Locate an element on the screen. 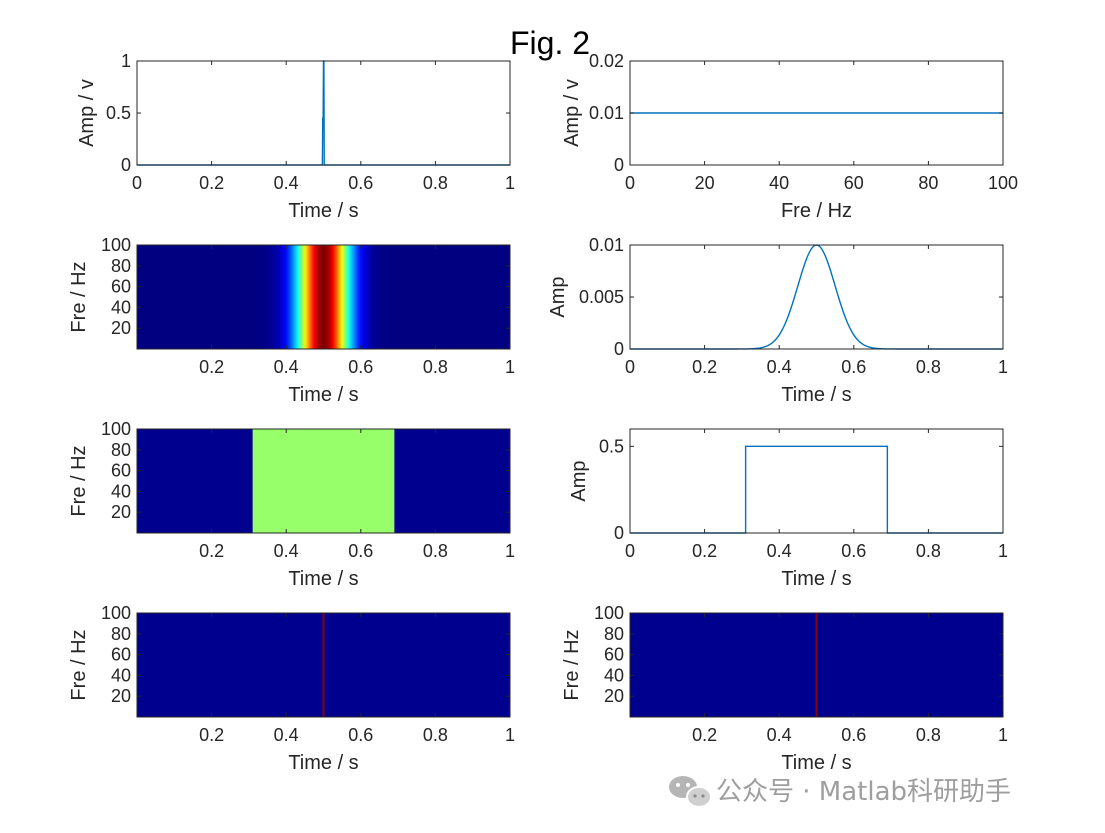 The image size is (1105, 833). heatmap-window-band is located at coordinates (323, 481).